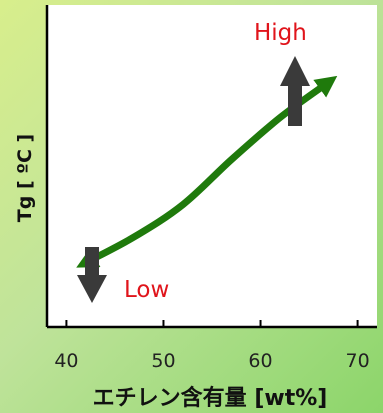 This screenshot has height=413, width=383. I want to click on high-arrow-icon, so click(295, 91).